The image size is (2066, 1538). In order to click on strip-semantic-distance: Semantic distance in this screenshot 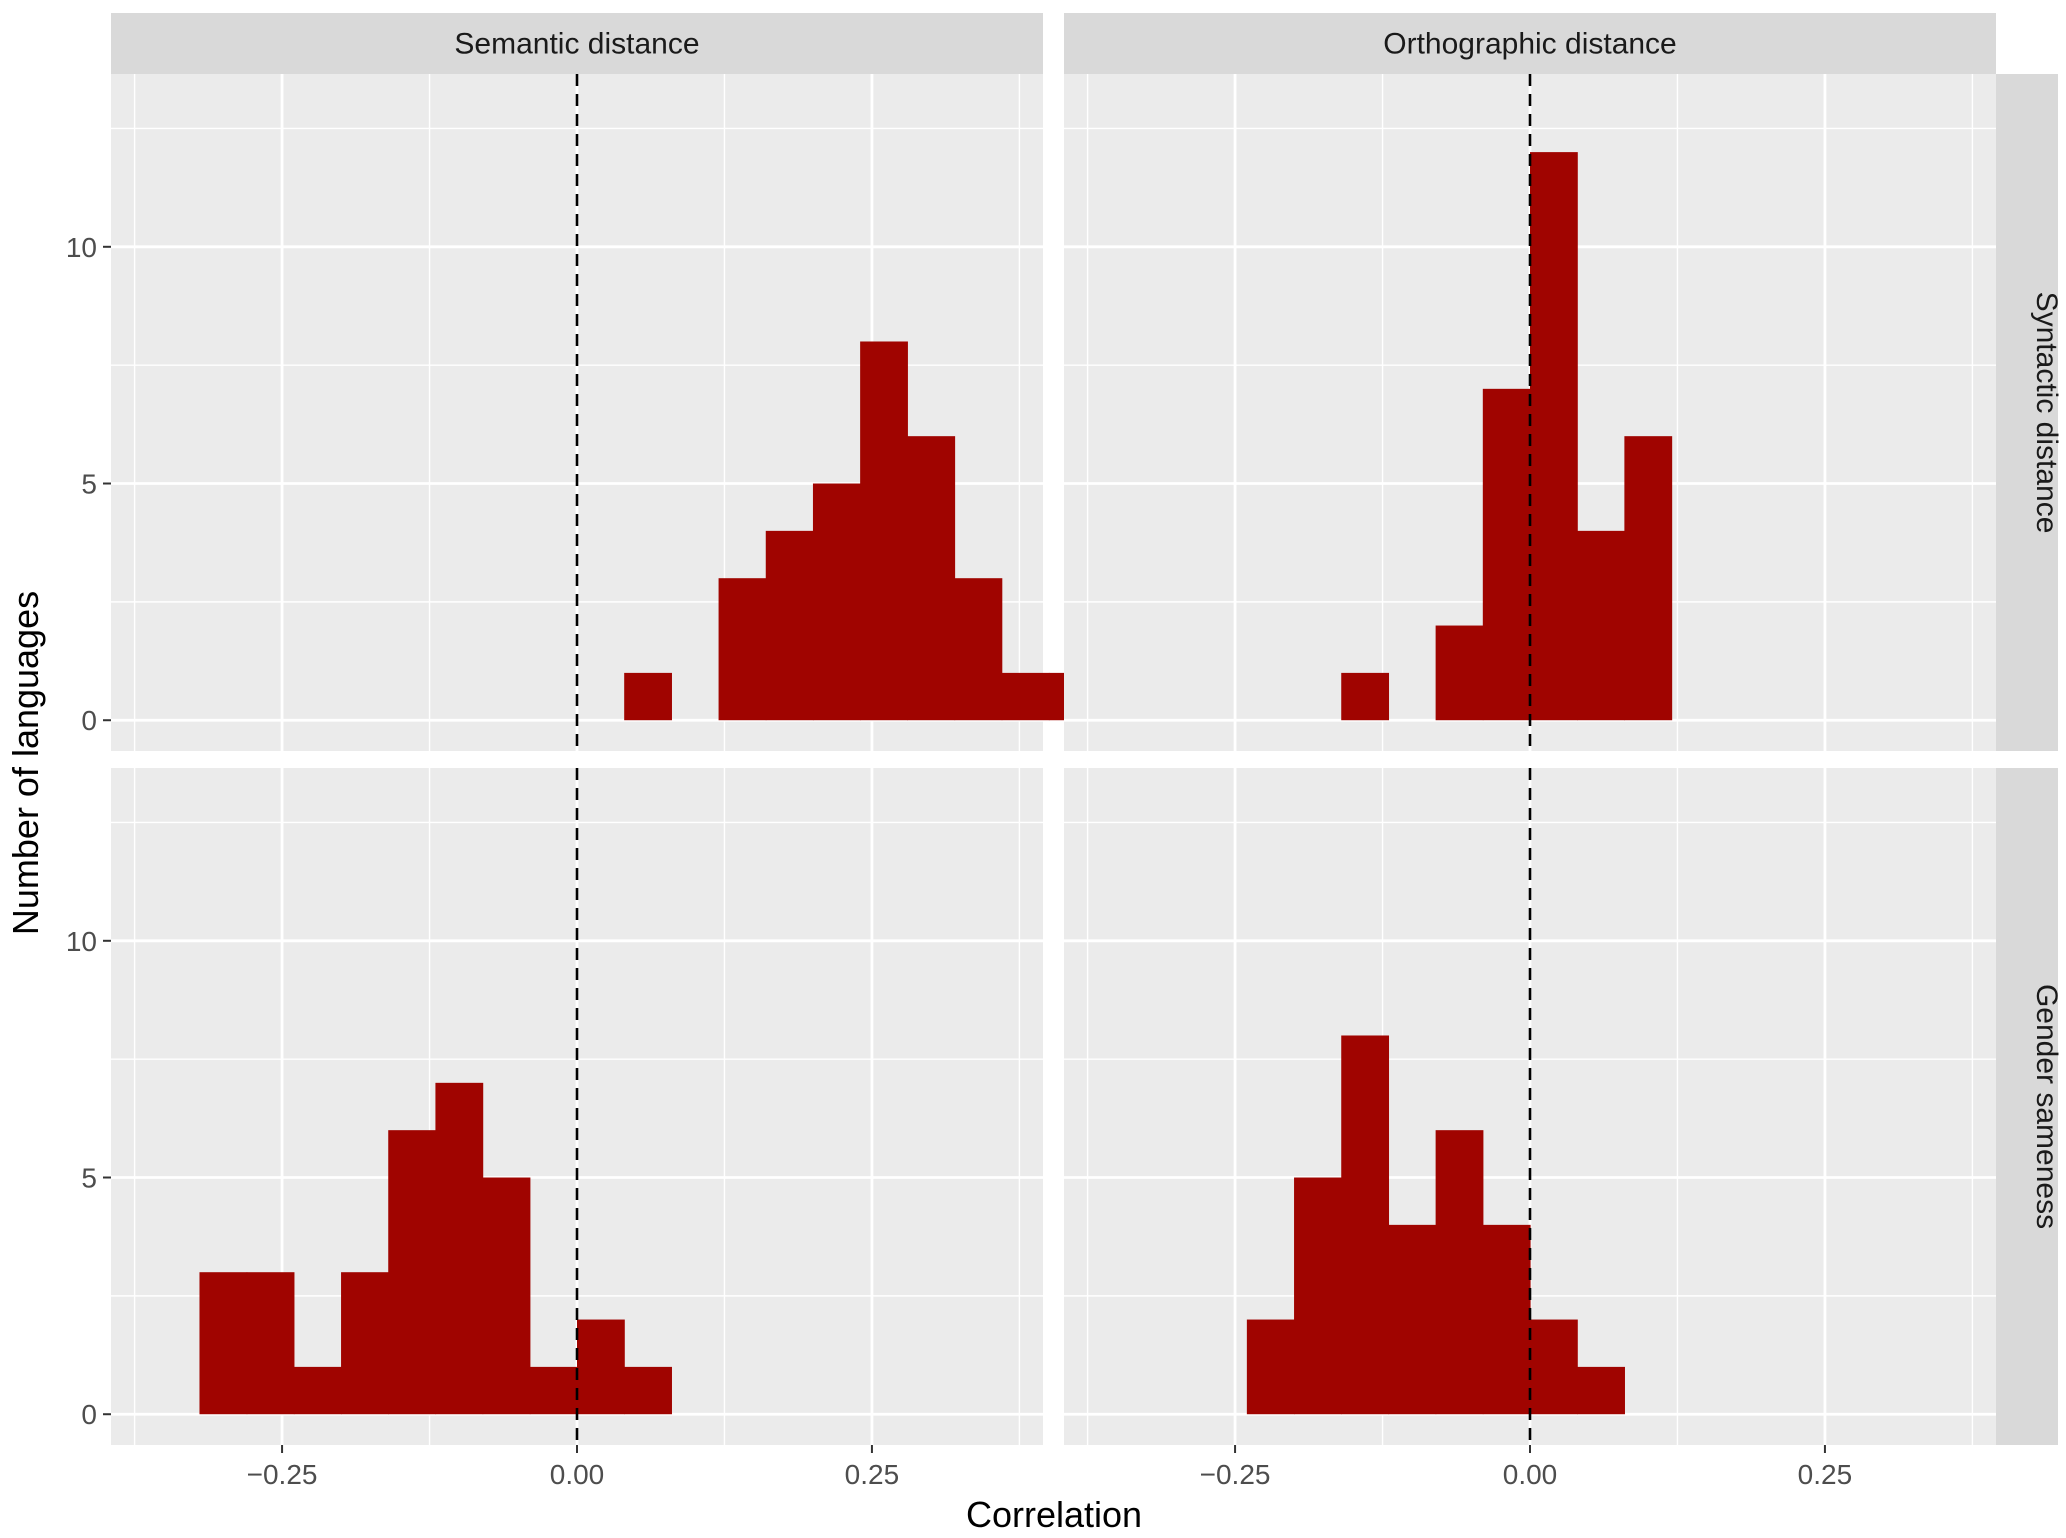, I will do `click(577, 43)`.